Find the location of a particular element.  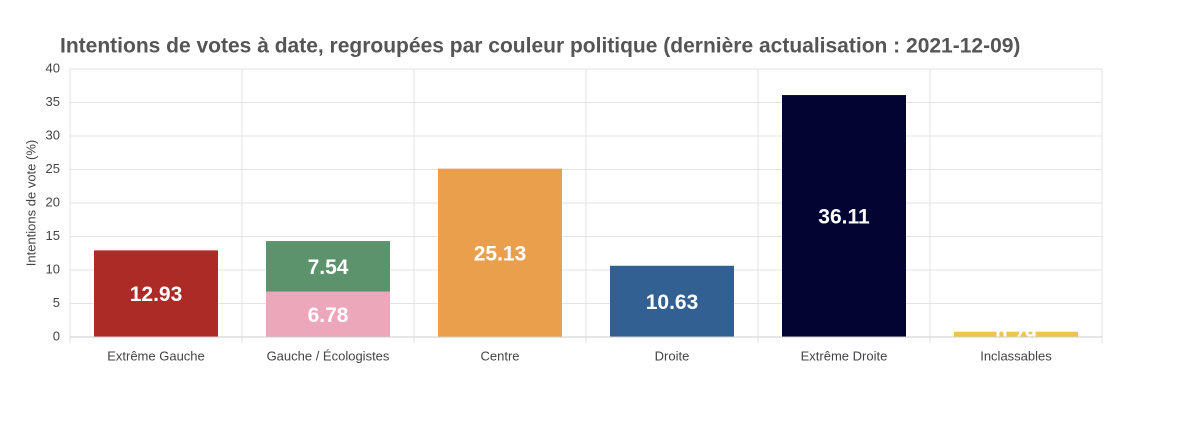

x-tick-label: Droite is located at coordinates (672, 355).